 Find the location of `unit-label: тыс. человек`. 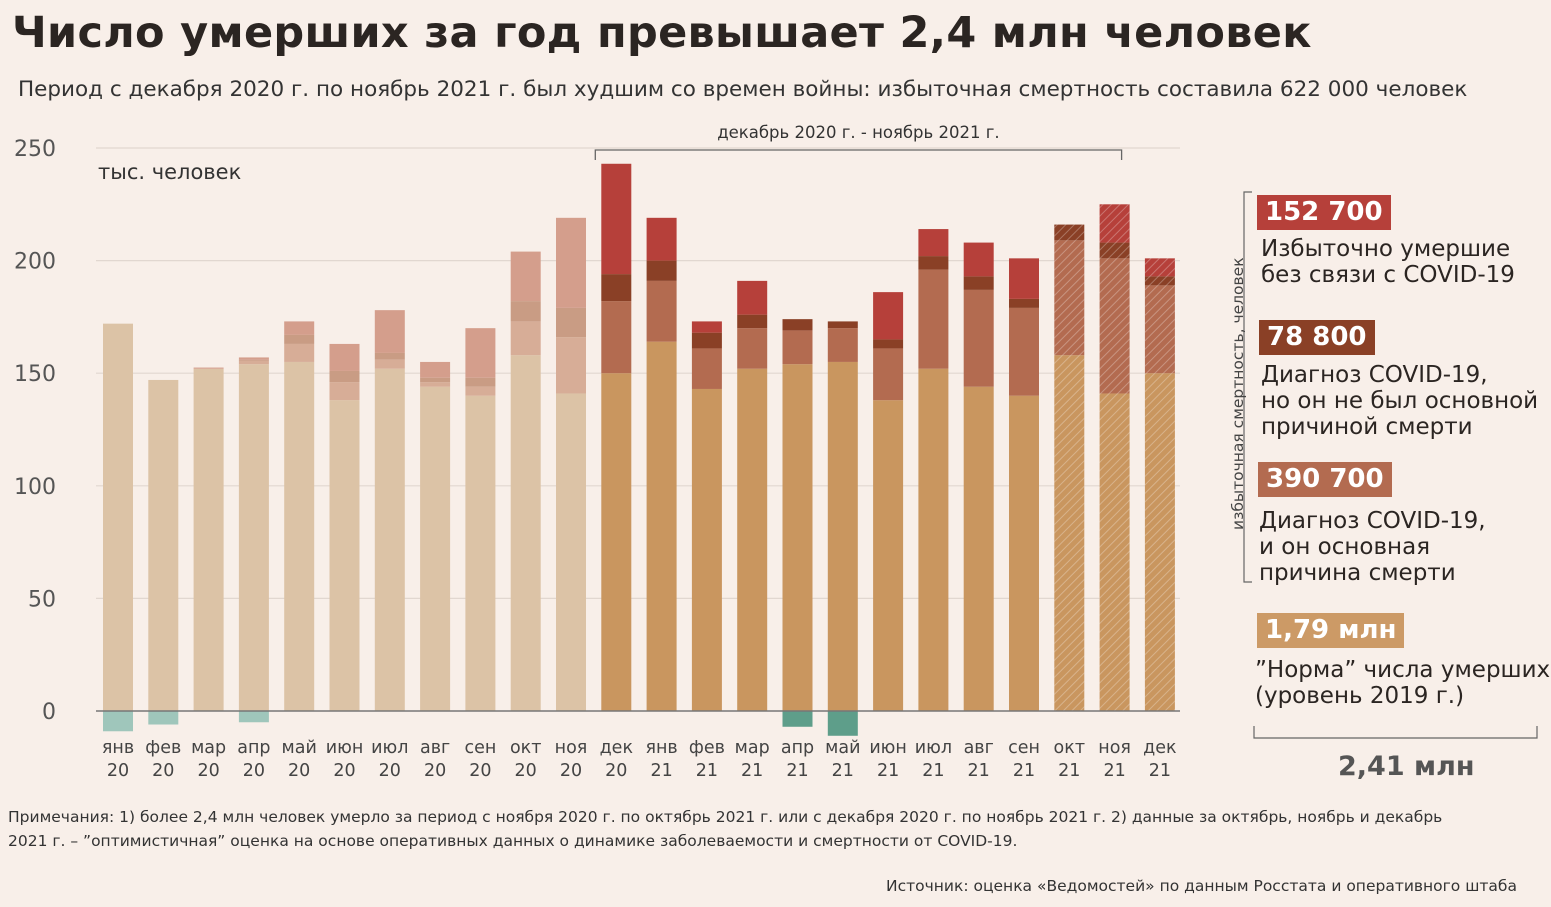

unit-label: тыс. человек is located at coordinates (169, 172).